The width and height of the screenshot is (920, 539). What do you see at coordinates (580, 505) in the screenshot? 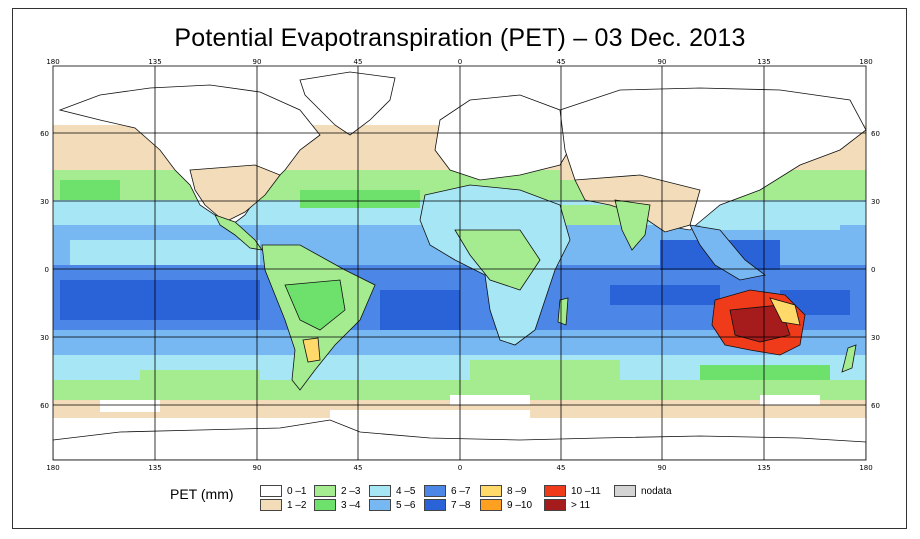
I see `legend-label: > 11` at bounding box center [580, 505].